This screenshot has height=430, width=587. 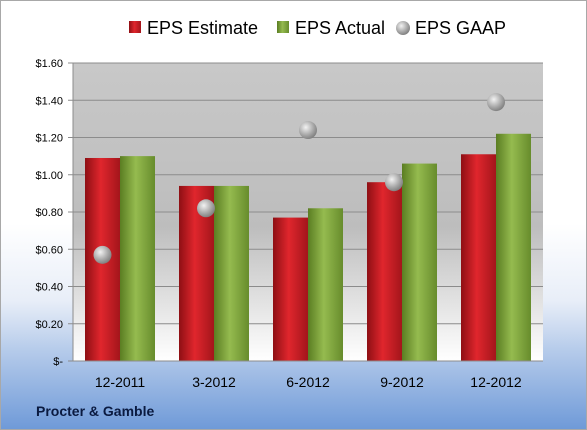 I want to click on x-tick-label: 3-2012, so click(x=214, y=382).